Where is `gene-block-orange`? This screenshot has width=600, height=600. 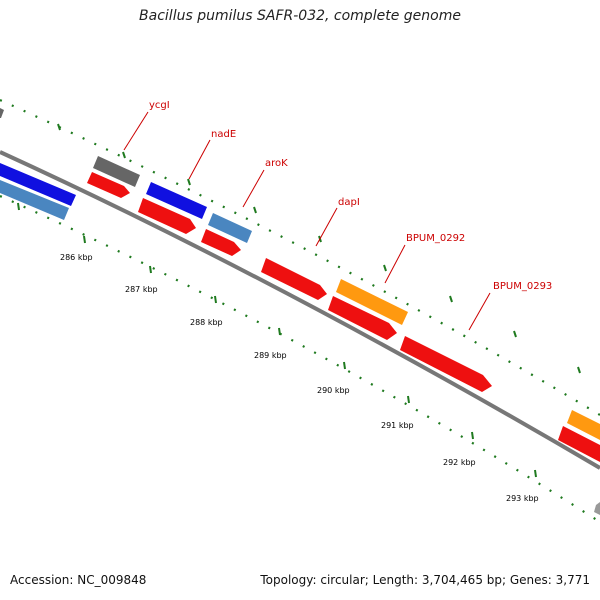 gene-block-orange is located at coordinates (583, 425).